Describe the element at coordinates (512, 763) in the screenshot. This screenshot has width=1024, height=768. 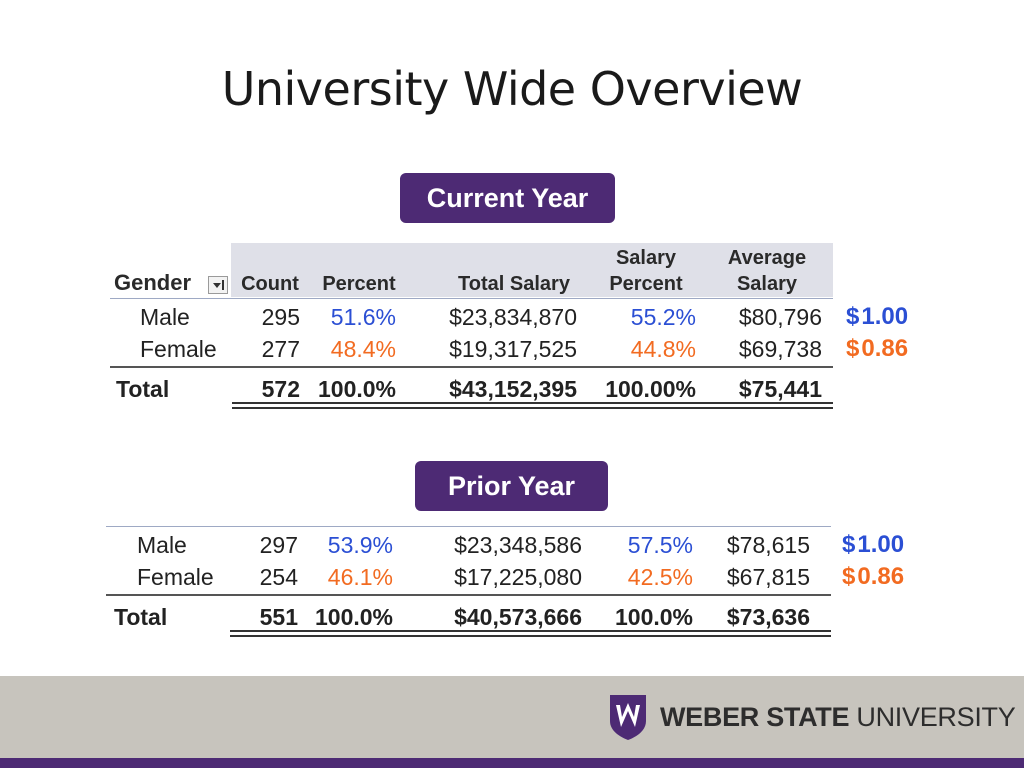
I see `footer-accent-bar` at that location.